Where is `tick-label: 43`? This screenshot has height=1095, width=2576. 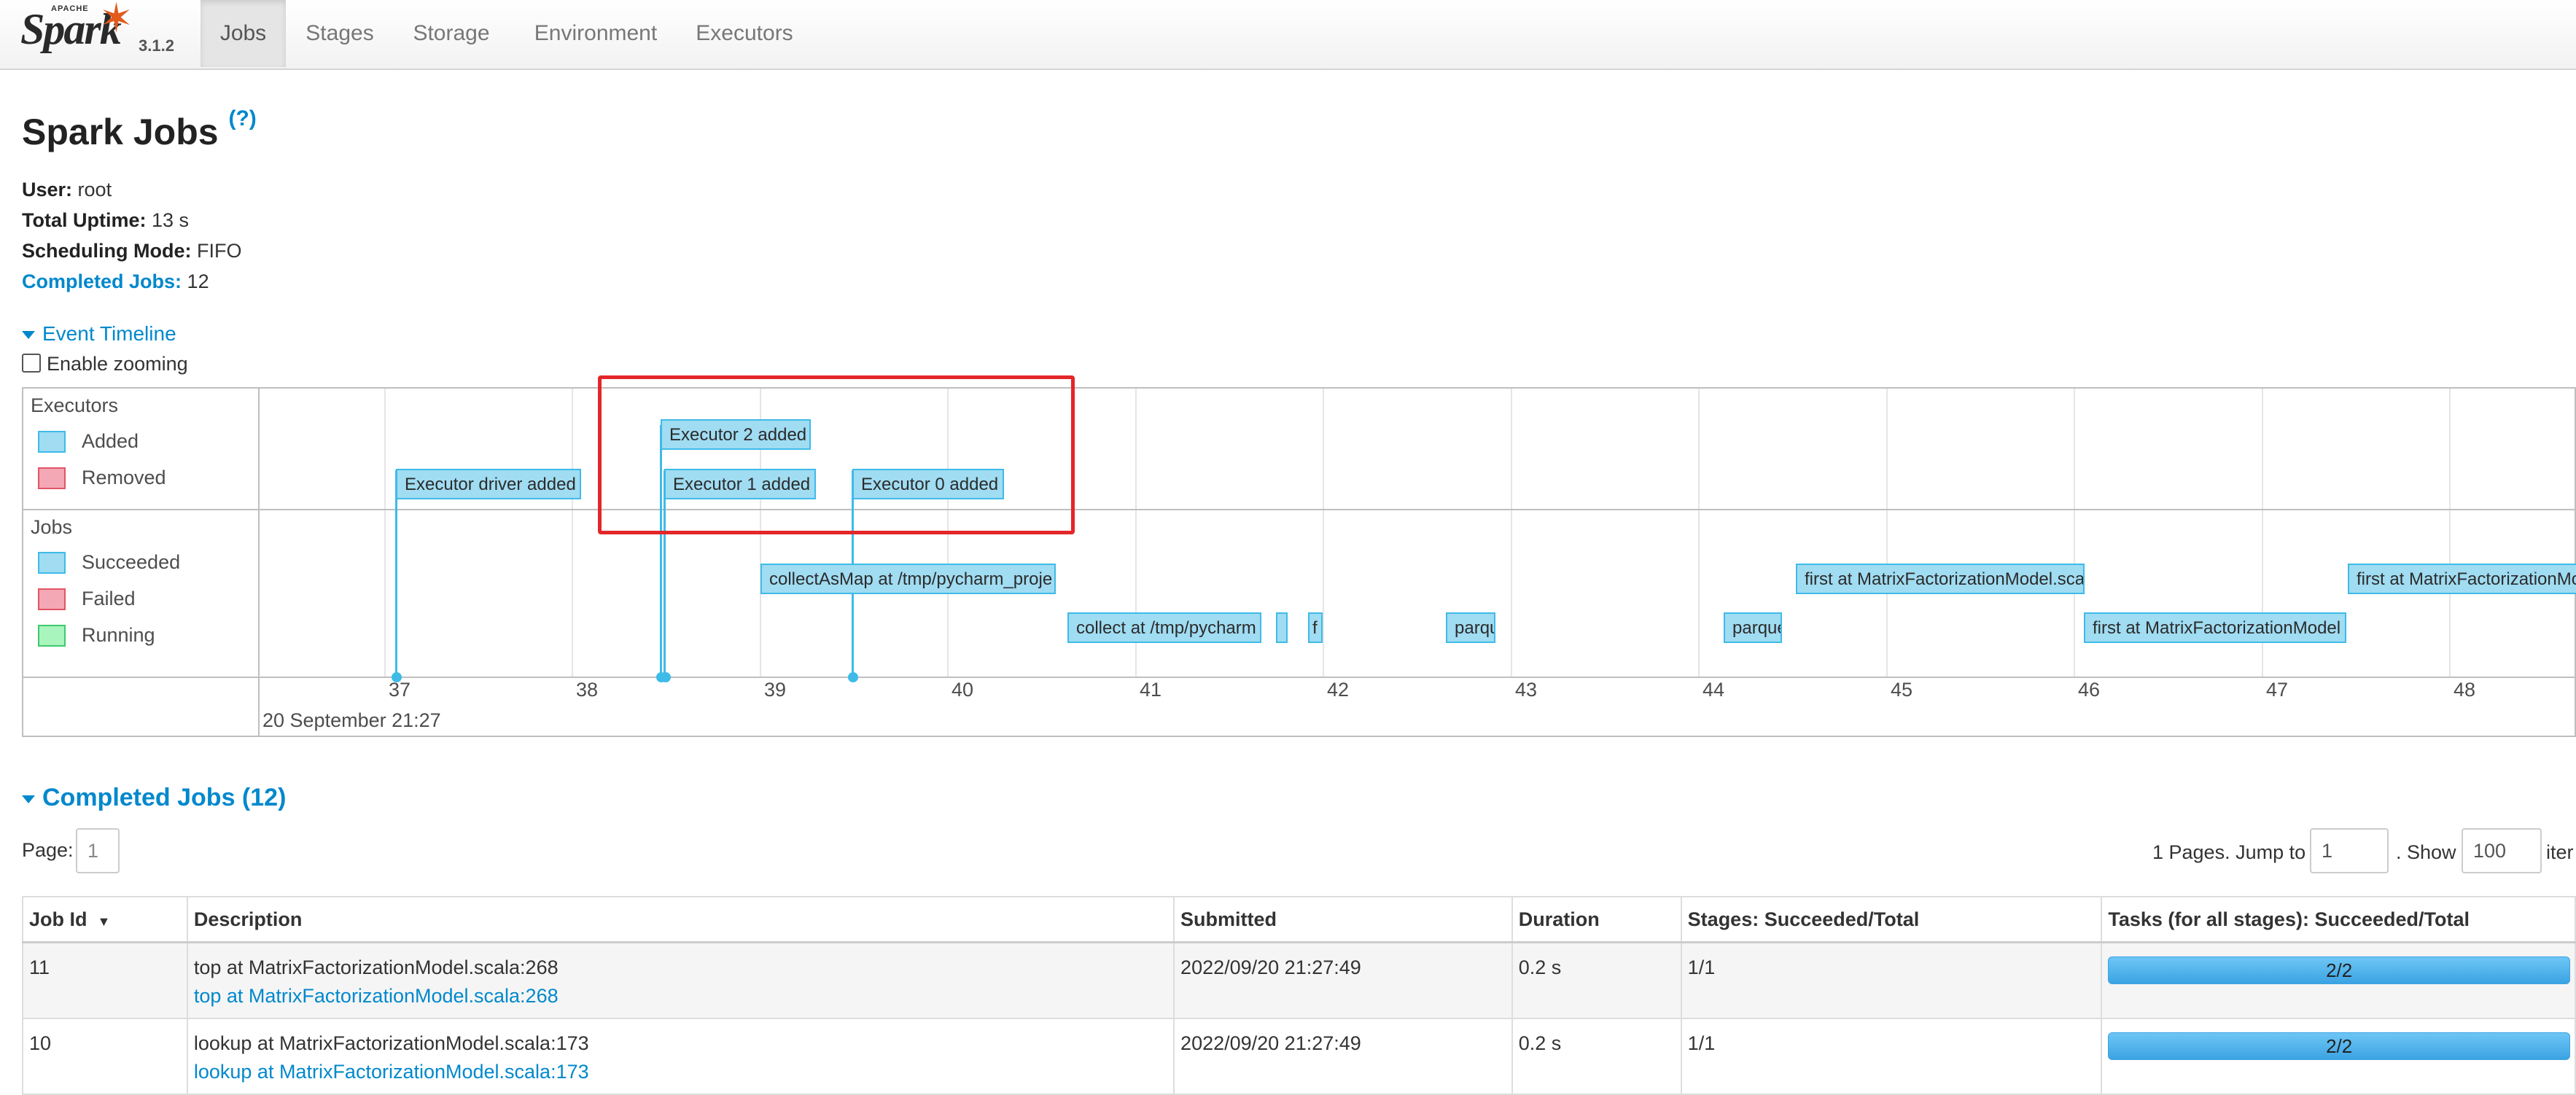
tick-label: 43 is located at coordinates (1526, 690).